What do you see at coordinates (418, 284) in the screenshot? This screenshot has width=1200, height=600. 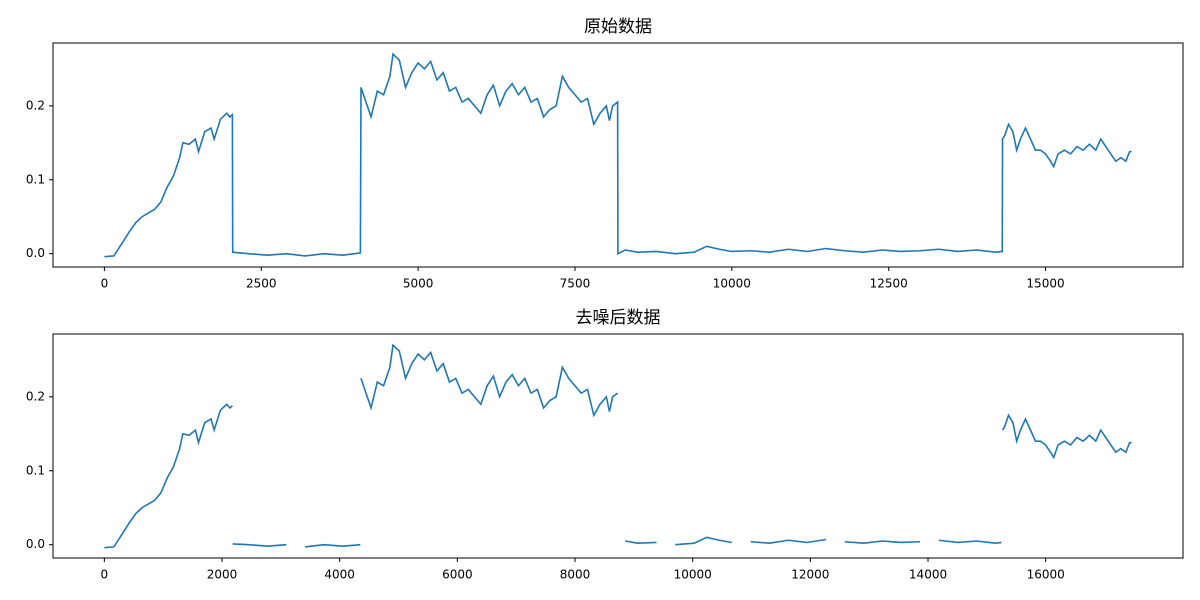 I see `x-tick-label: 5000` at bounding box center [418, 284].